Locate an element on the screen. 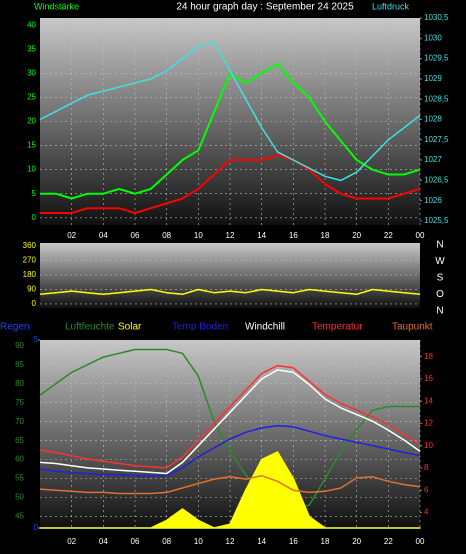  y2-tick-label: 4 is located at coordinates (426, 512).